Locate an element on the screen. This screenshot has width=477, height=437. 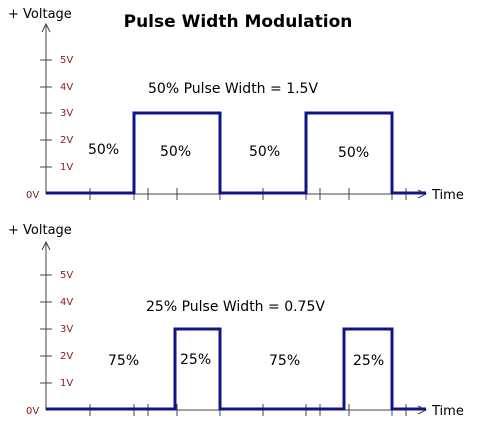
x-axis-label-top: Time is located at coordinates (447, 195).